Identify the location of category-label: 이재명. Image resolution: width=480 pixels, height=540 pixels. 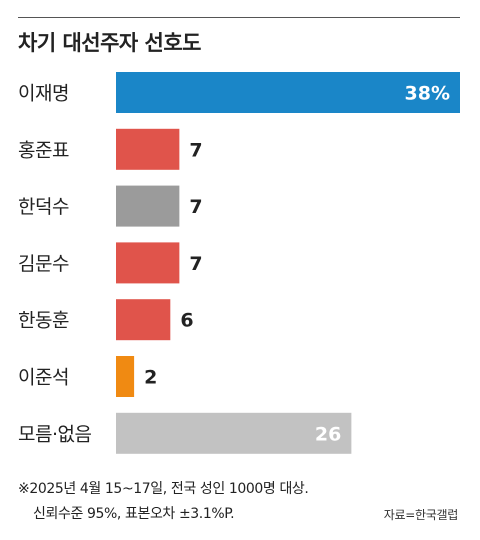
(43, 94).